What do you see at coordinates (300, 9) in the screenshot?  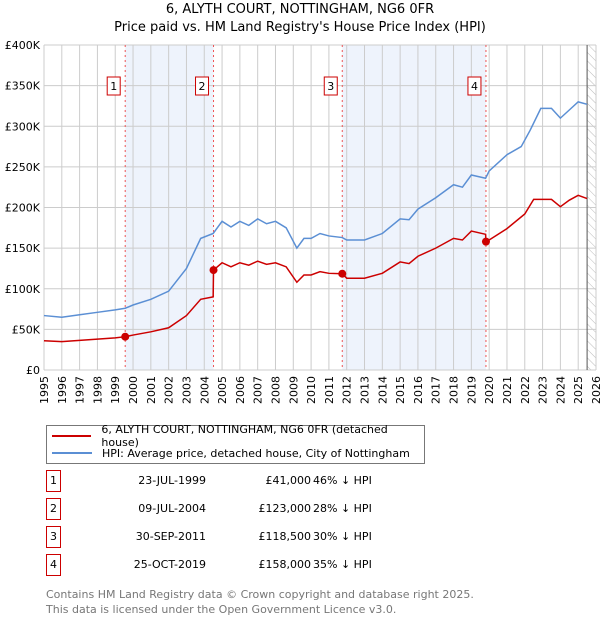 I see `chart-title: 6, ALYTH COURT, NOTTINGHAM, NG6 0FR` at bounding box center [300, 9].